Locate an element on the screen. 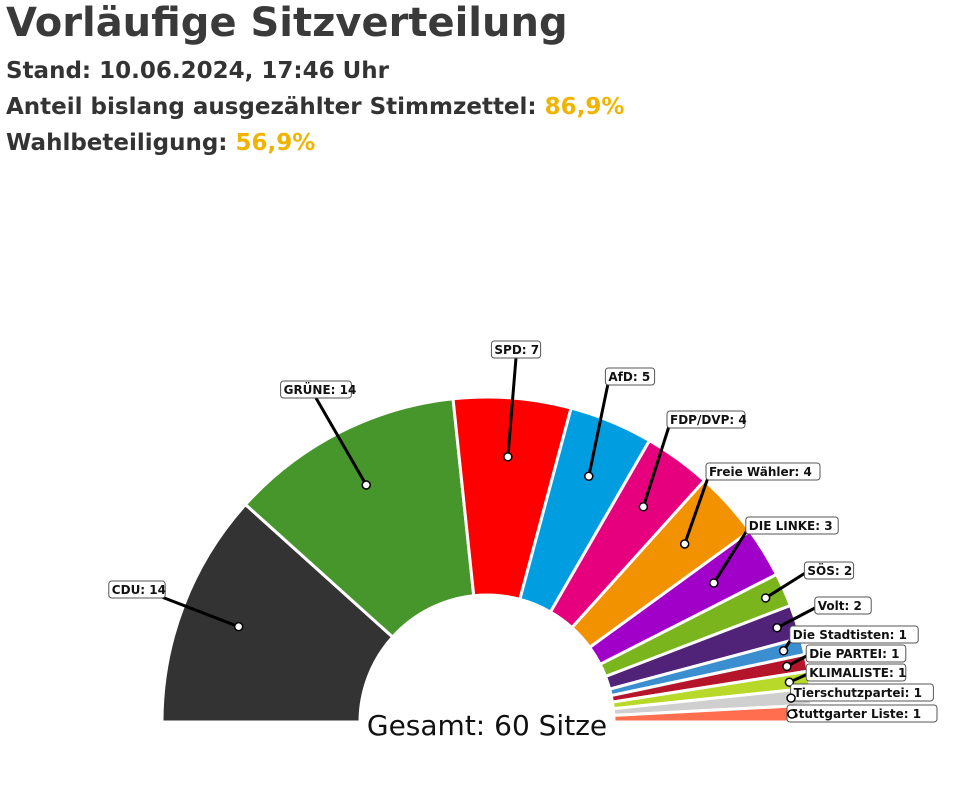  label-die-linke: DIE LINKE: 3 is located at coordinates (791, 526).